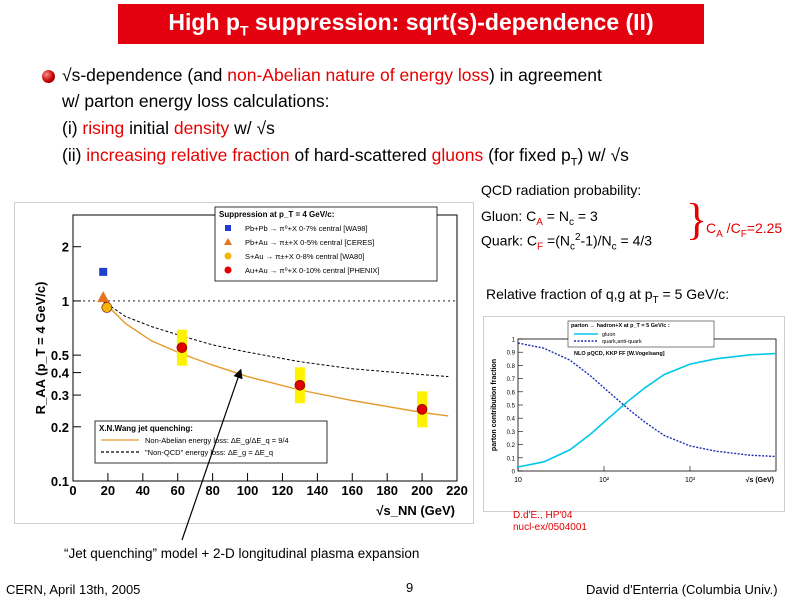  I want to click on legend-title: parton → hadron+X at p_T = 5 GeV/c :, so click(620, 326).